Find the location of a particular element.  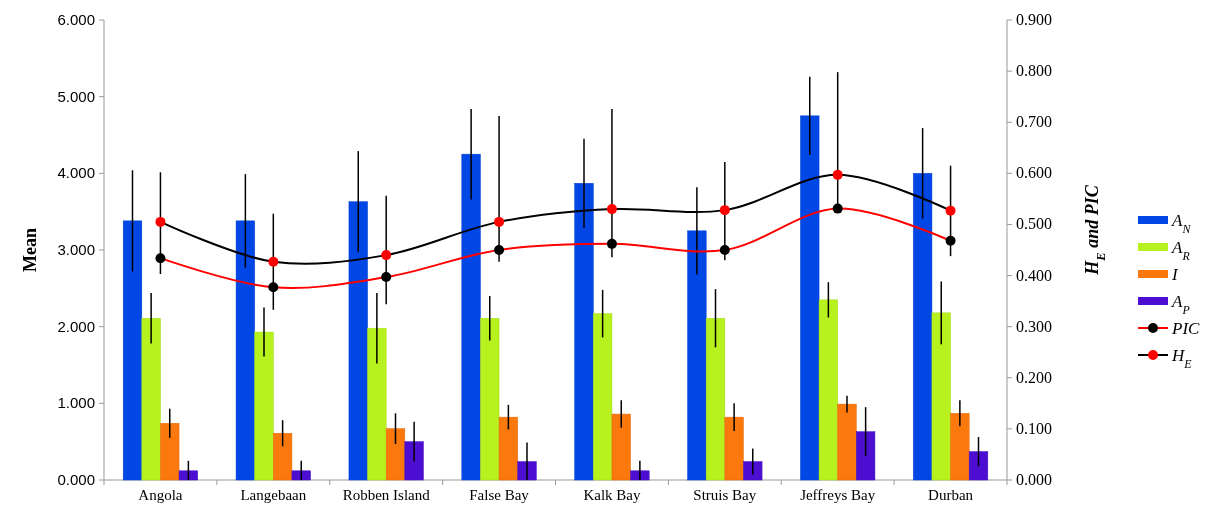

y-tick-label: 6.000 is located at coordinates (76, 19).